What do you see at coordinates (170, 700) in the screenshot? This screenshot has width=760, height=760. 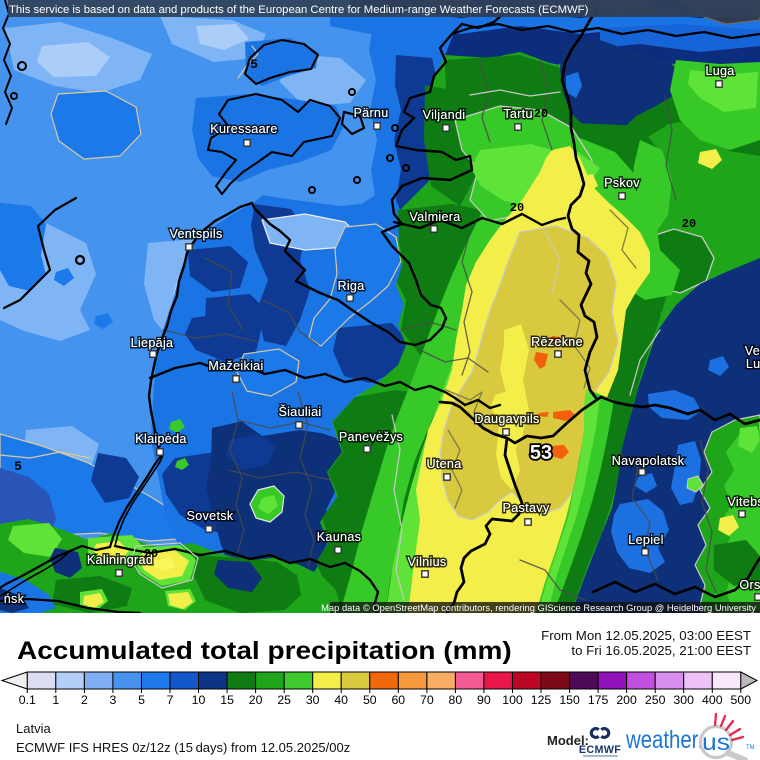 I see `svg-text: 7` at bounding box center [170, 700].